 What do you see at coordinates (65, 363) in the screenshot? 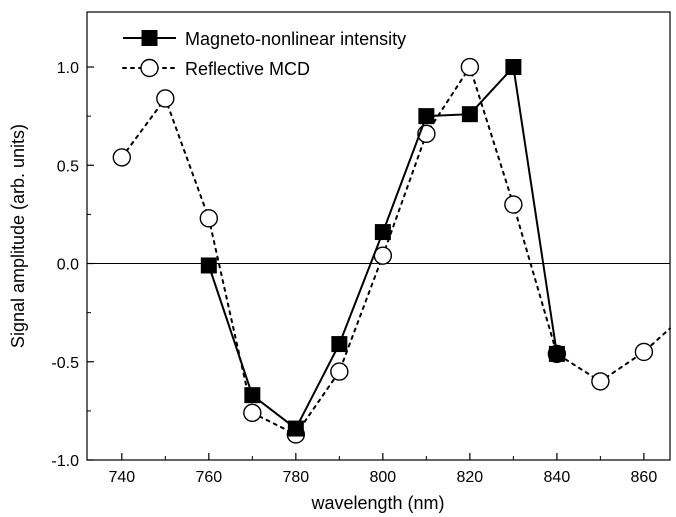
I see `y-tick-label: -0.5` at bounding box center [65, 363].